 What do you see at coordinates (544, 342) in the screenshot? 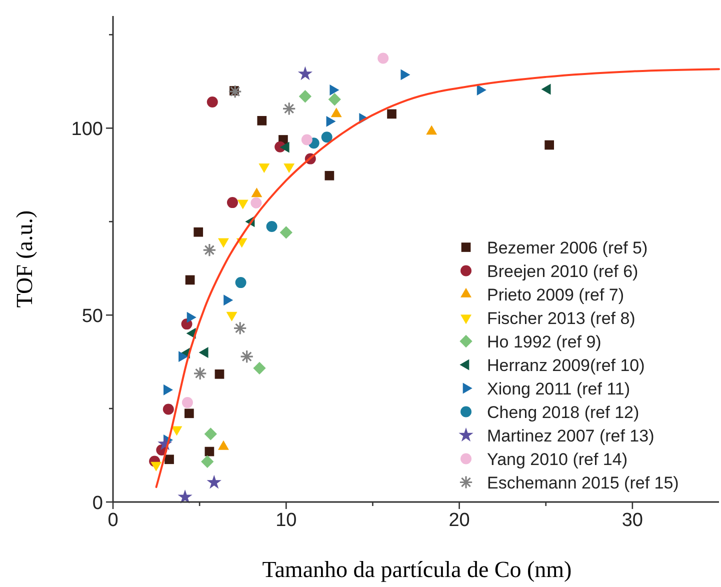
I see `legend-label: Ho 1992 (ref 9)` at bounding box center [544, 342].